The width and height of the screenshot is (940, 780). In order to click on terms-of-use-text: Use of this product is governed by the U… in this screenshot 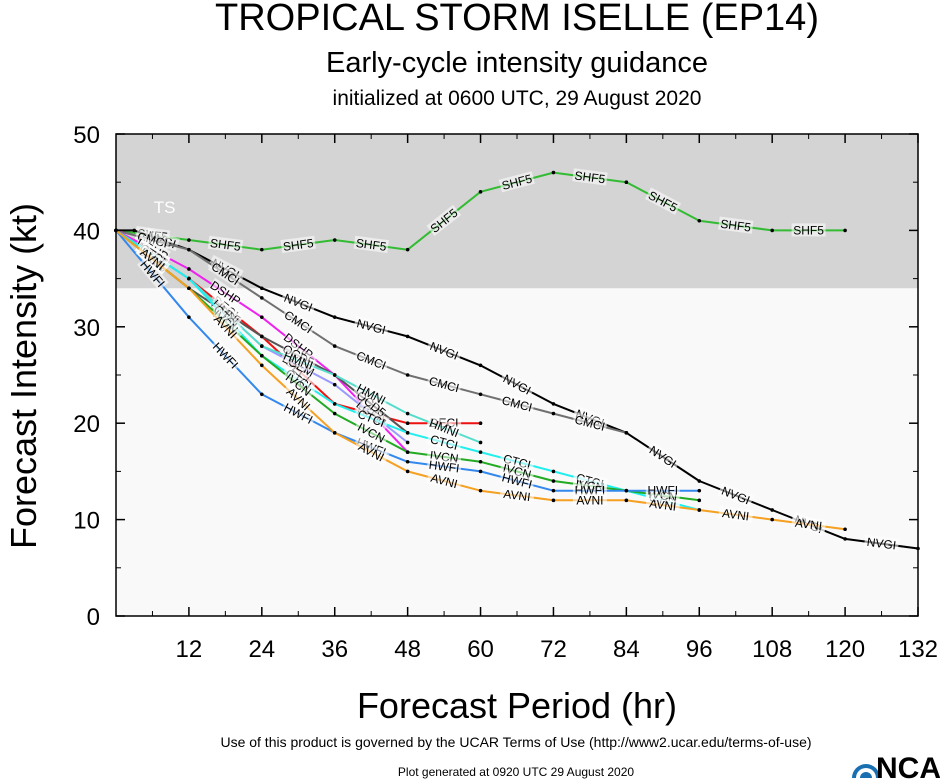, I will do `click(515, 742)`.